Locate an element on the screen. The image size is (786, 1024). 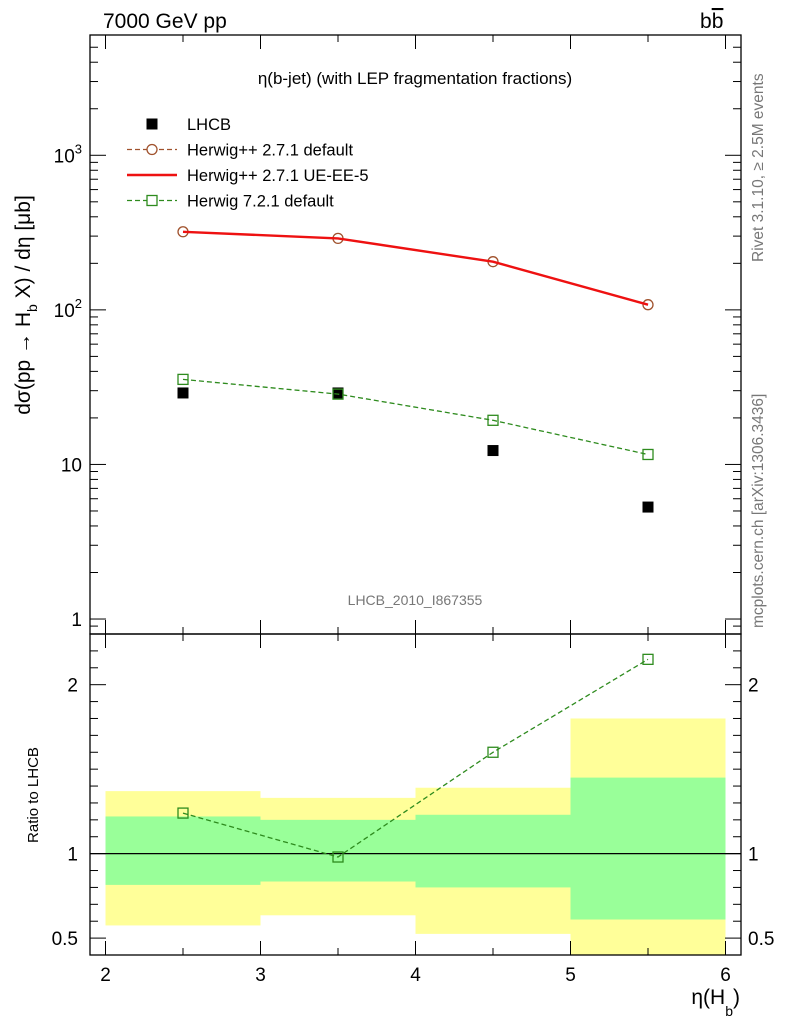
ratio-x-tick-label: 3 is located at coordinates (260, 975).